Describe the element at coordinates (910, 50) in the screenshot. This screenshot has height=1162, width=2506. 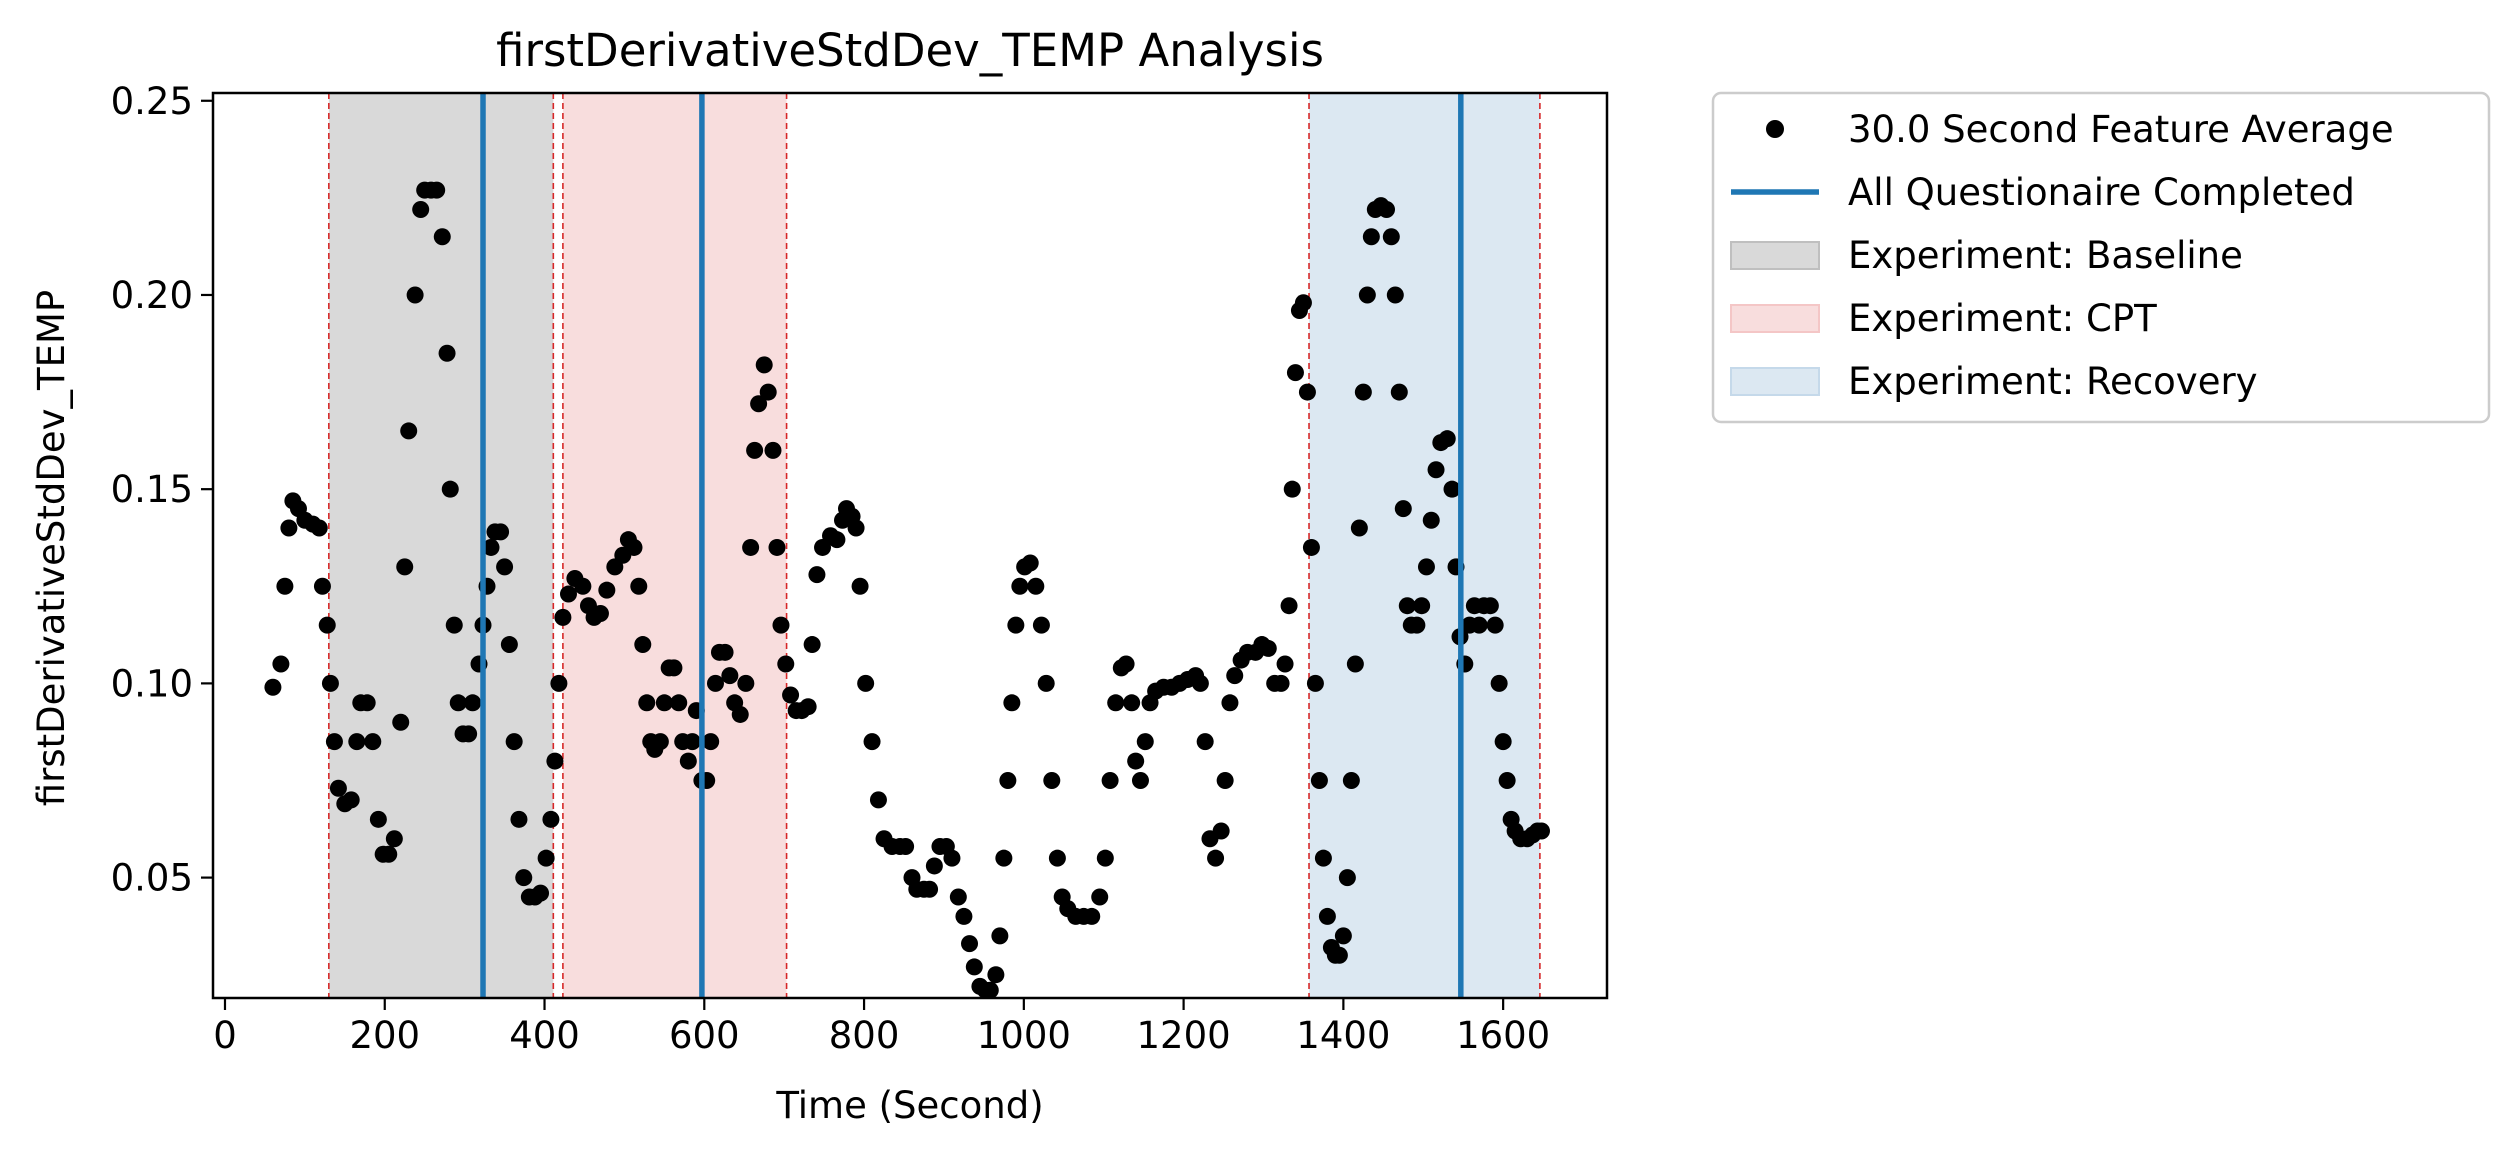
I see `chart-title: firstDerivativeStdDev_TEMP Analysis` at that location.